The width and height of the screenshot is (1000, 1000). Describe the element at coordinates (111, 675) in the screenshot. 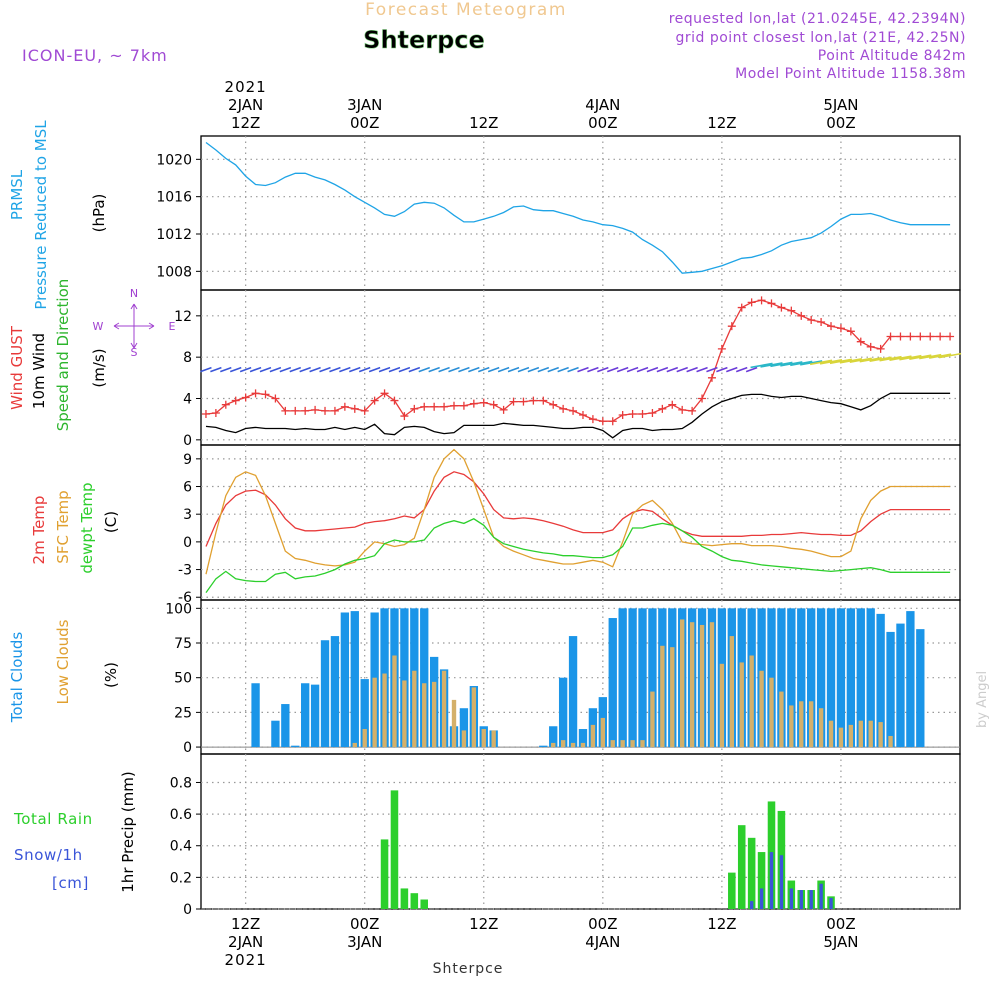

I see `clouds-unit: (%)` at that location.